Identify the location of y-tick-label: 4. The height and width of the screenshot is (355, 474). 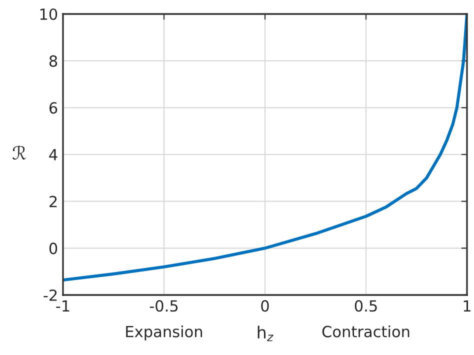
(53, 154).